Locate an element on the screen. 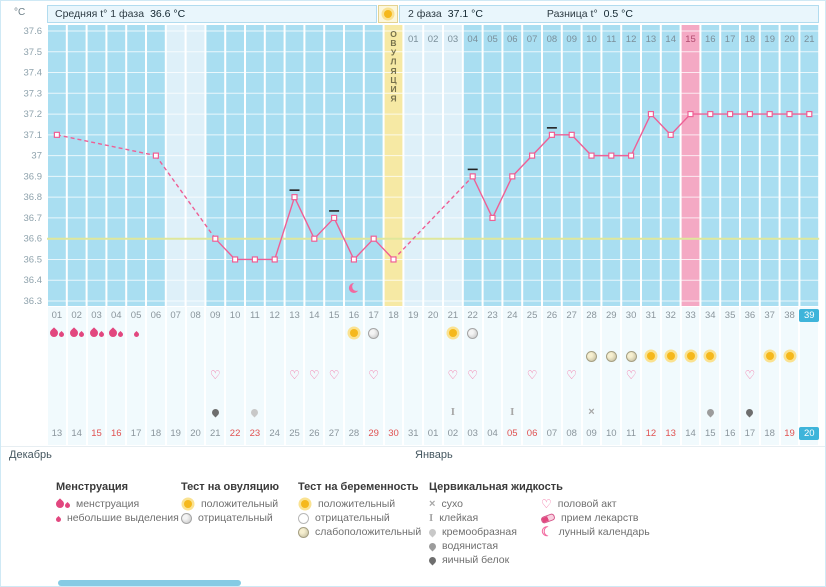 The image size is (826, 587). cycle-day-number: 26 is located at coordinates (552, 315).